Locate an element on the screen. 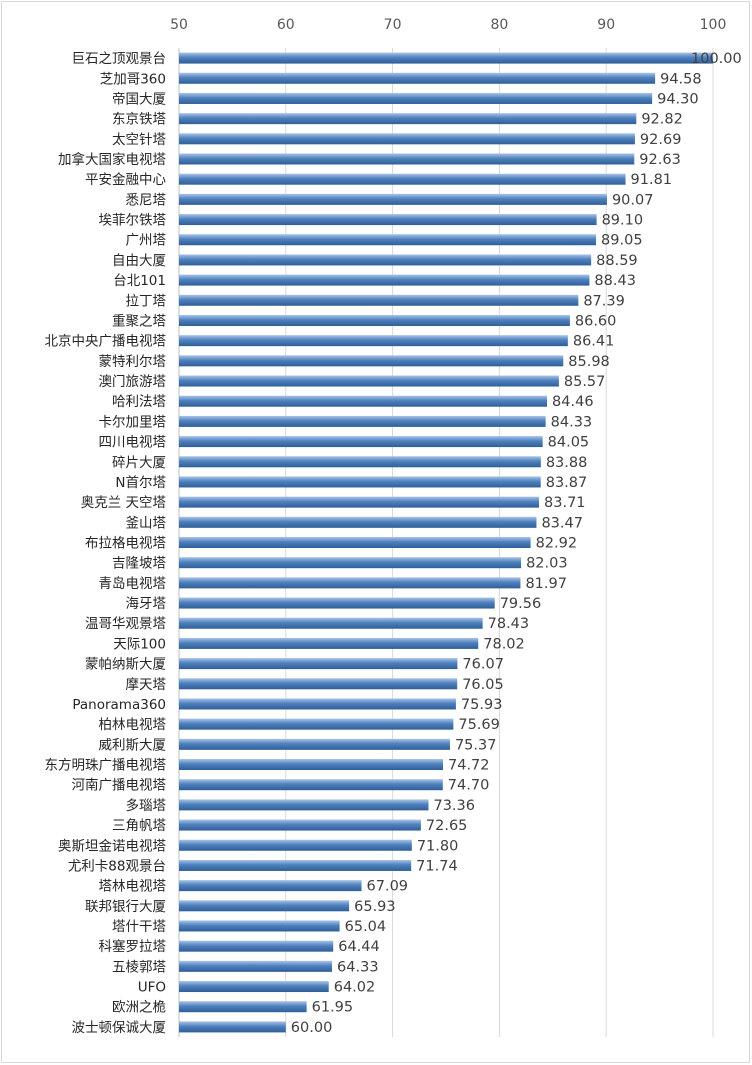 This screenshot has width=752, height=1065. value-label: 94.30 is located at coordinates (678, 99).